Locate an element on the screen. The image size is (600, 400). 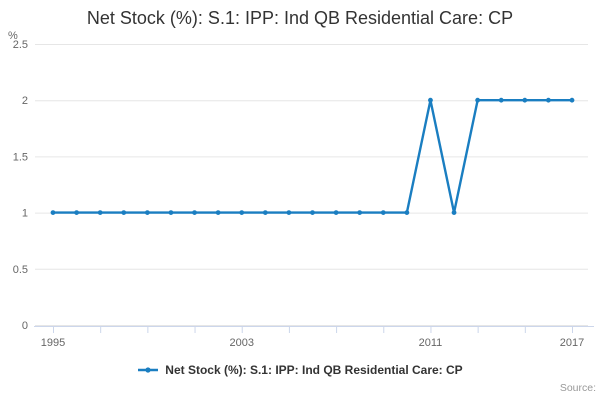
y-tick-label: 2.5 is located at coordinates (20, 45).